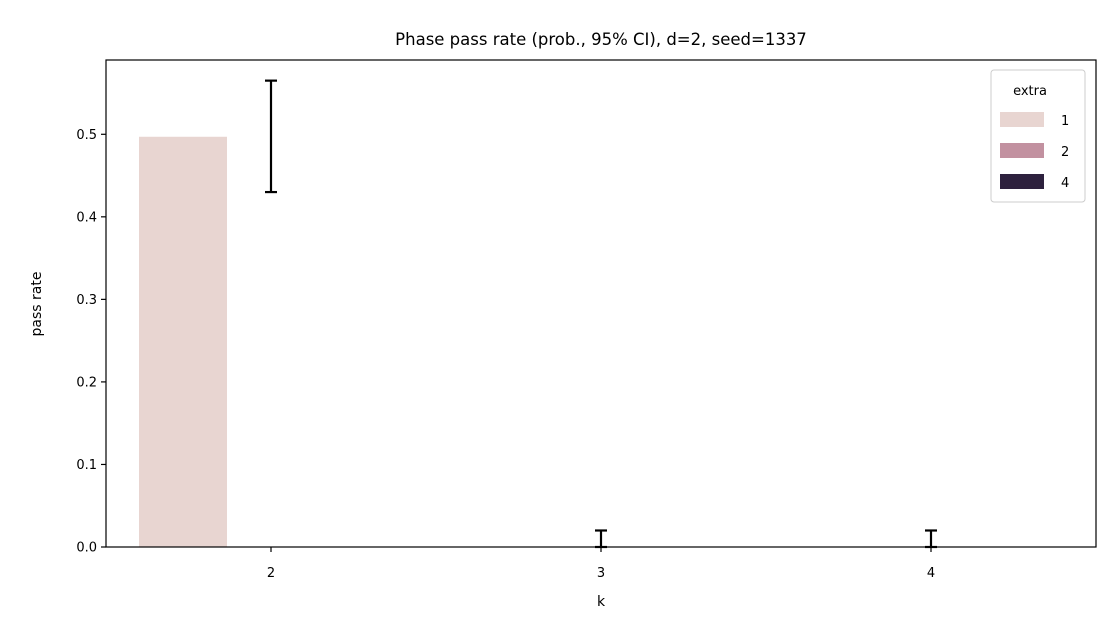 This screenshot has height=644, width=1120. What do you see at coordinates (1065, 121) in the screenshot?
I see `legend-label-1: 1` at bounding box center [1065, 121].